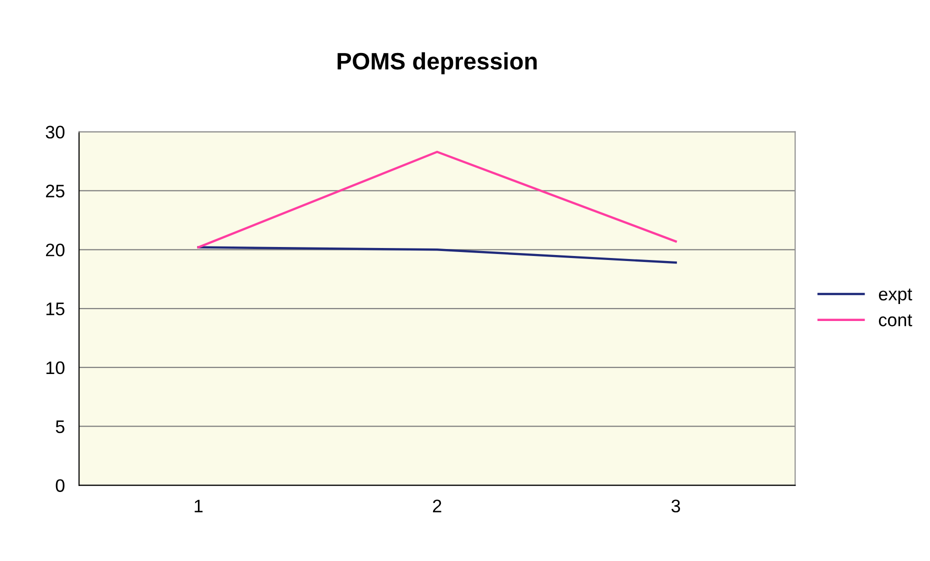 The image size is (930, 561). I want to click on legend-label: cont, so click(895, 320).